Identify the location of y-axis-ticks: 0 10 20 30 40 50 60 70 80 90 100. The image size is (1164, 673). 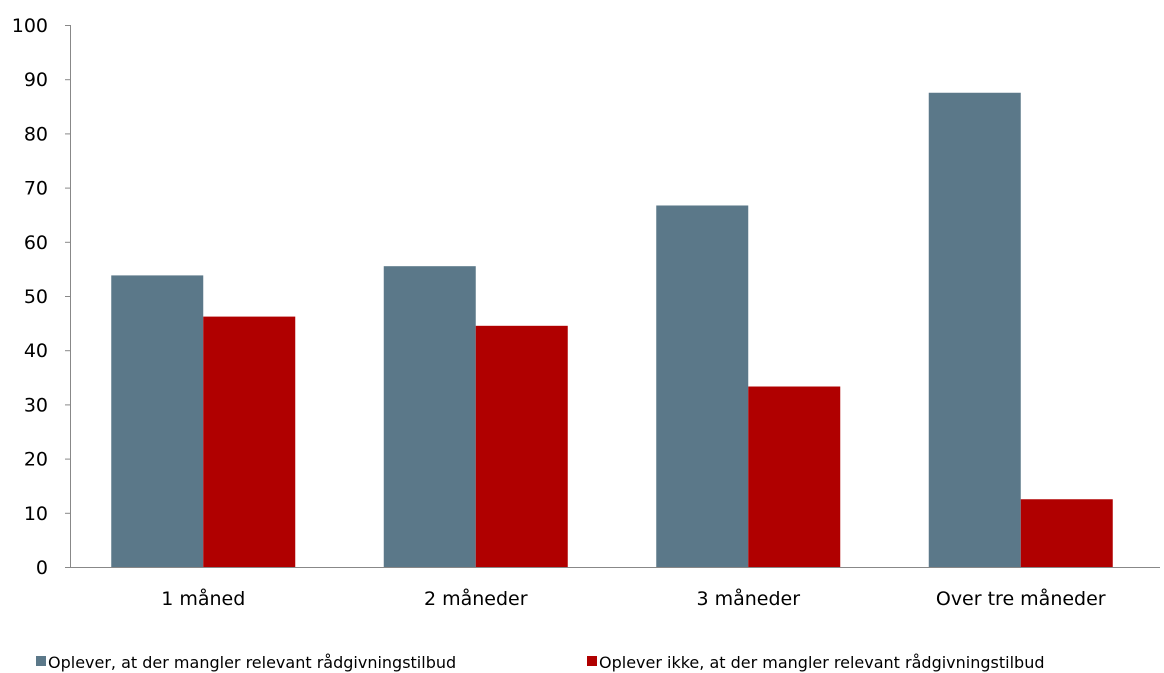
(41, 297).